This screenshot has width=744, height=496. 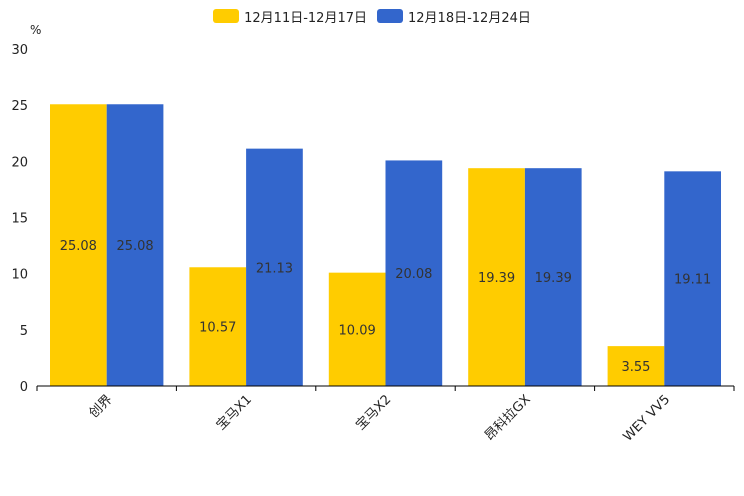 I want to click on bar-value-label: 3.55, so click(x=635, y=367).